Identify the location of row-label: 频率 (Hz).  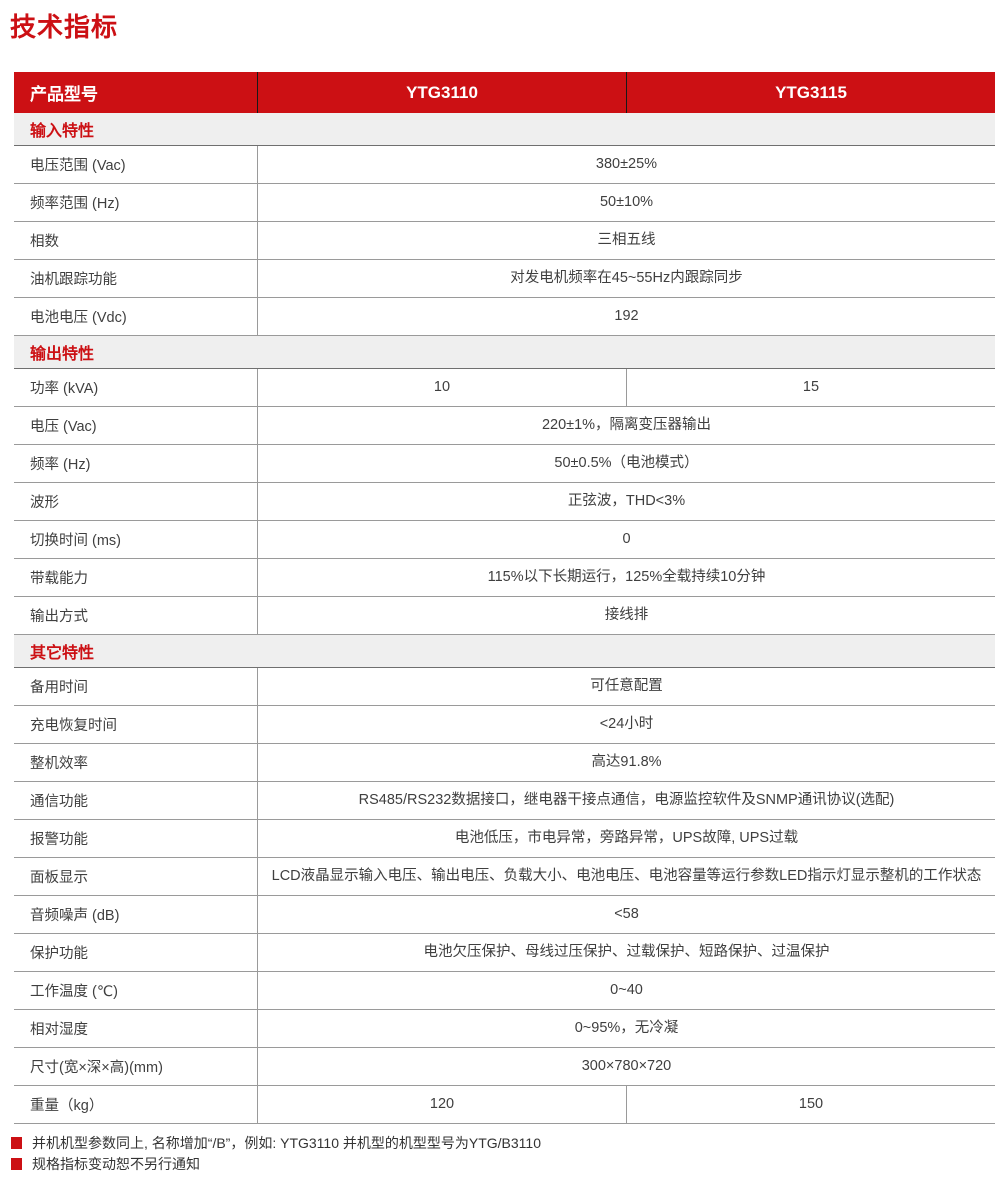
(136, 463).